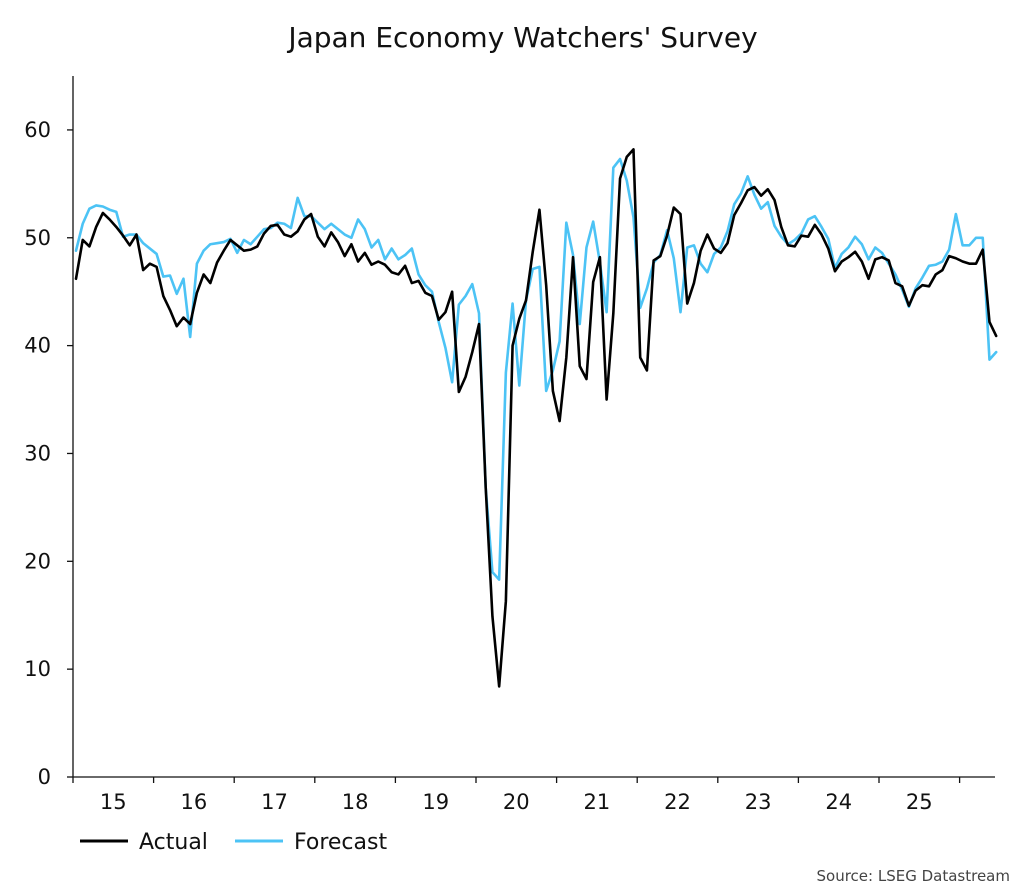 This screenshot has height=889, width=1024. Describe the element at coordinates (919, 802) in the screenshot. I see `x-tick-label: 25` at that location.